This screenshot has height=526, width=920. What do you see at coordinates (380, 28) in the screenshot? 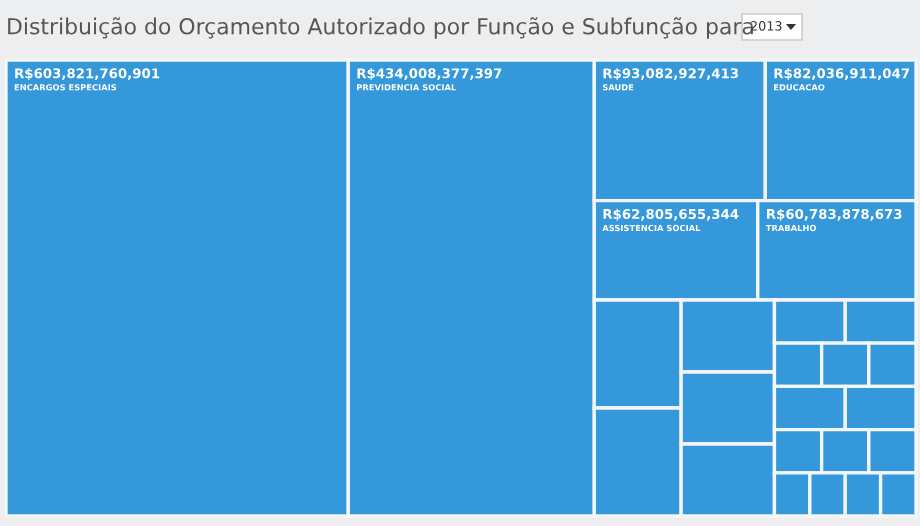
I see `text: Distribuição do Orçamento Autorizado por Função e Subfunção para` at bounding box center [380, 28].